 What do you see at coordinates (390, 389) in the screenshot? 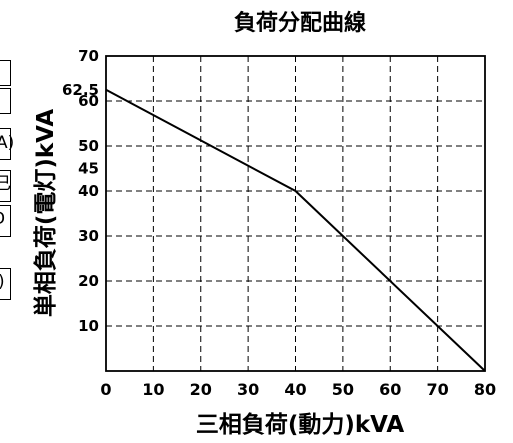
I see `x-tick-label: 60` at bounding box center [390, 389].